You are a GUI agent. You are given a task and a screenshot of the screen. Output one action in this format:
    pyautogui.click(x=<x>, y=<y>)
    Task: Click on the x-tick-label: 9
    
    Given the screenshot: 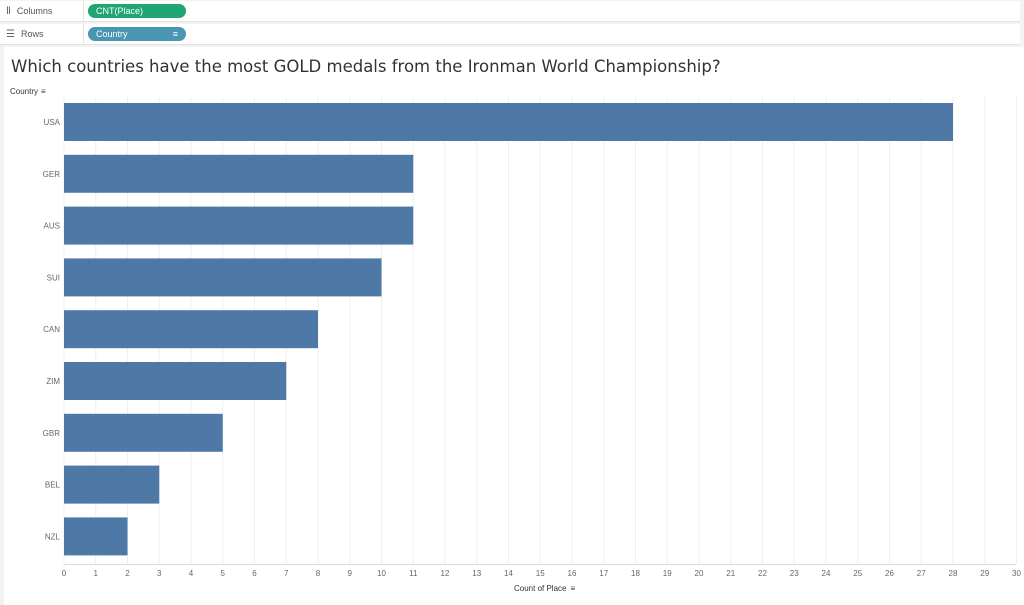 What is the action you would take?
    pyautogui.click(x=350, y=573)
    